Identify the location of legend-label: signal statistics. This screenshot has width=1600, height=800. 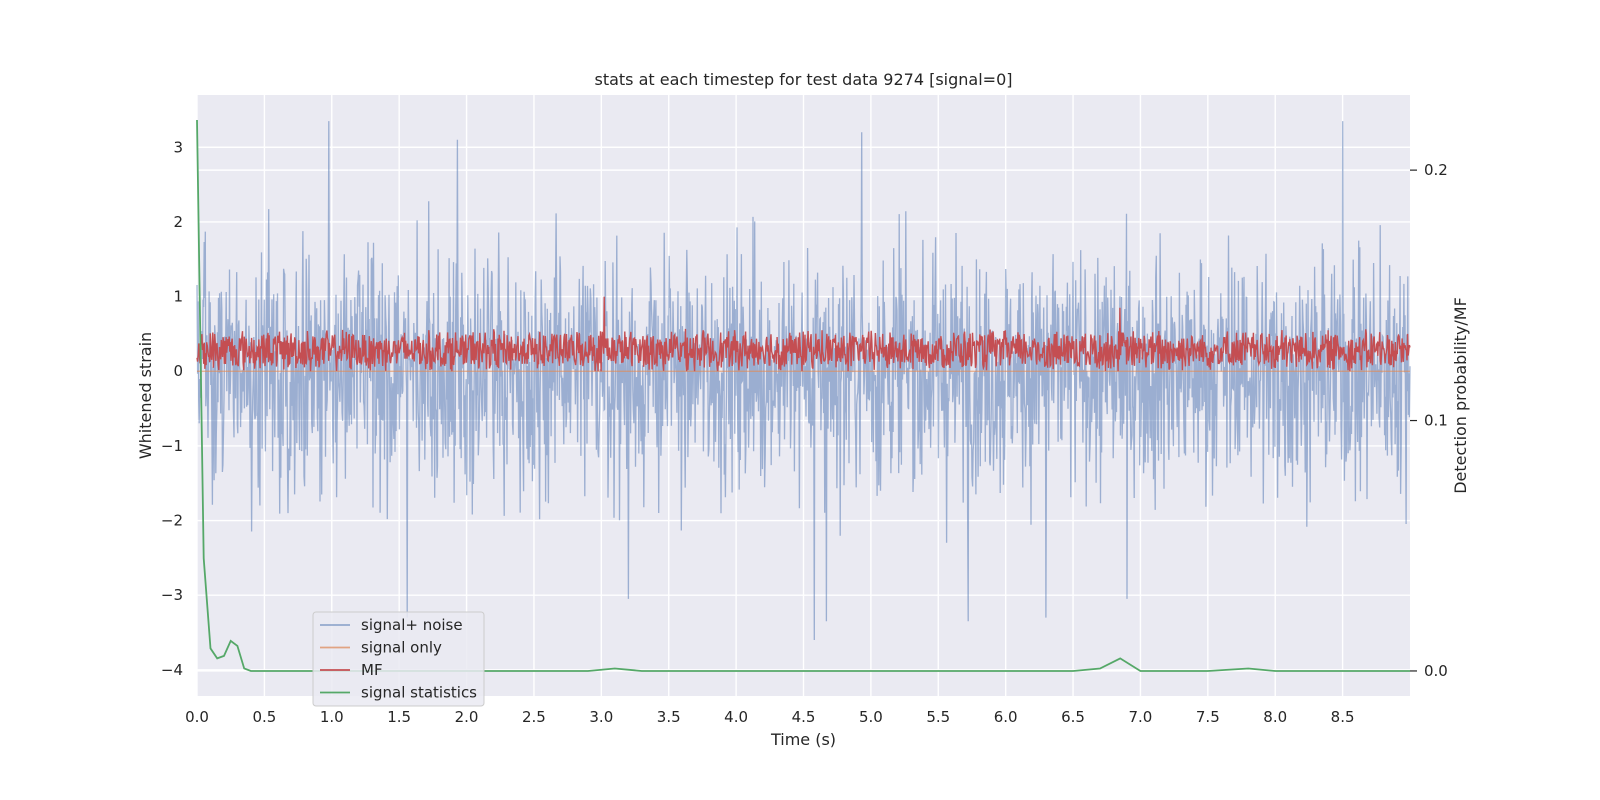
(419, 693).